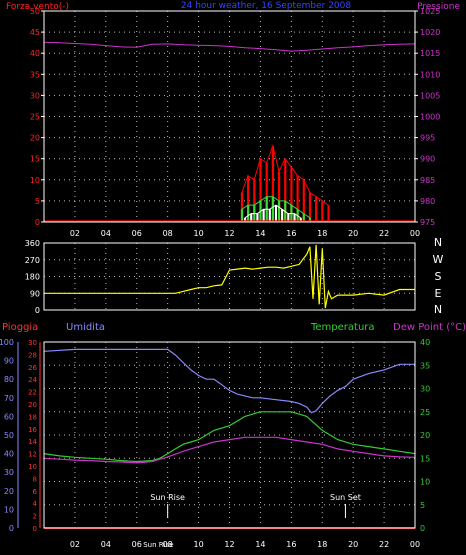 Image resolution: width=466 pixels, height=555 pixels. What do you see at coordinates (353, 544) in the screenshot?
I see `p3-x-tick: 20` at bounding box center [353, 544].